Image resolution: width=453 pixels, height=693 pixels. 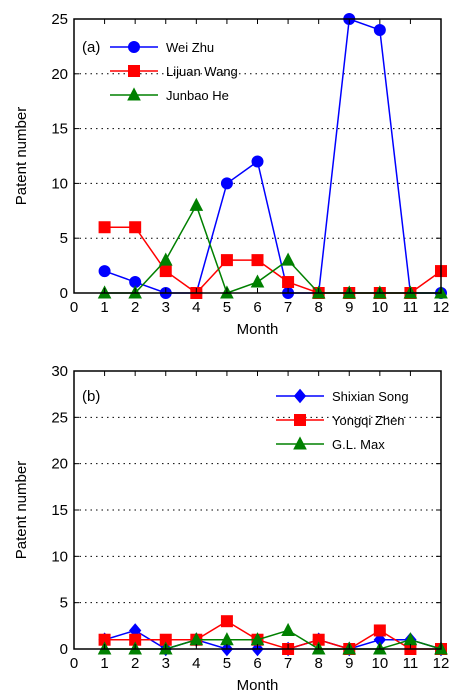 What do you see at coordinates (197, 95) in the screenshot?
I see `legend-label: Junbao He` at bounding box center [197, 95].